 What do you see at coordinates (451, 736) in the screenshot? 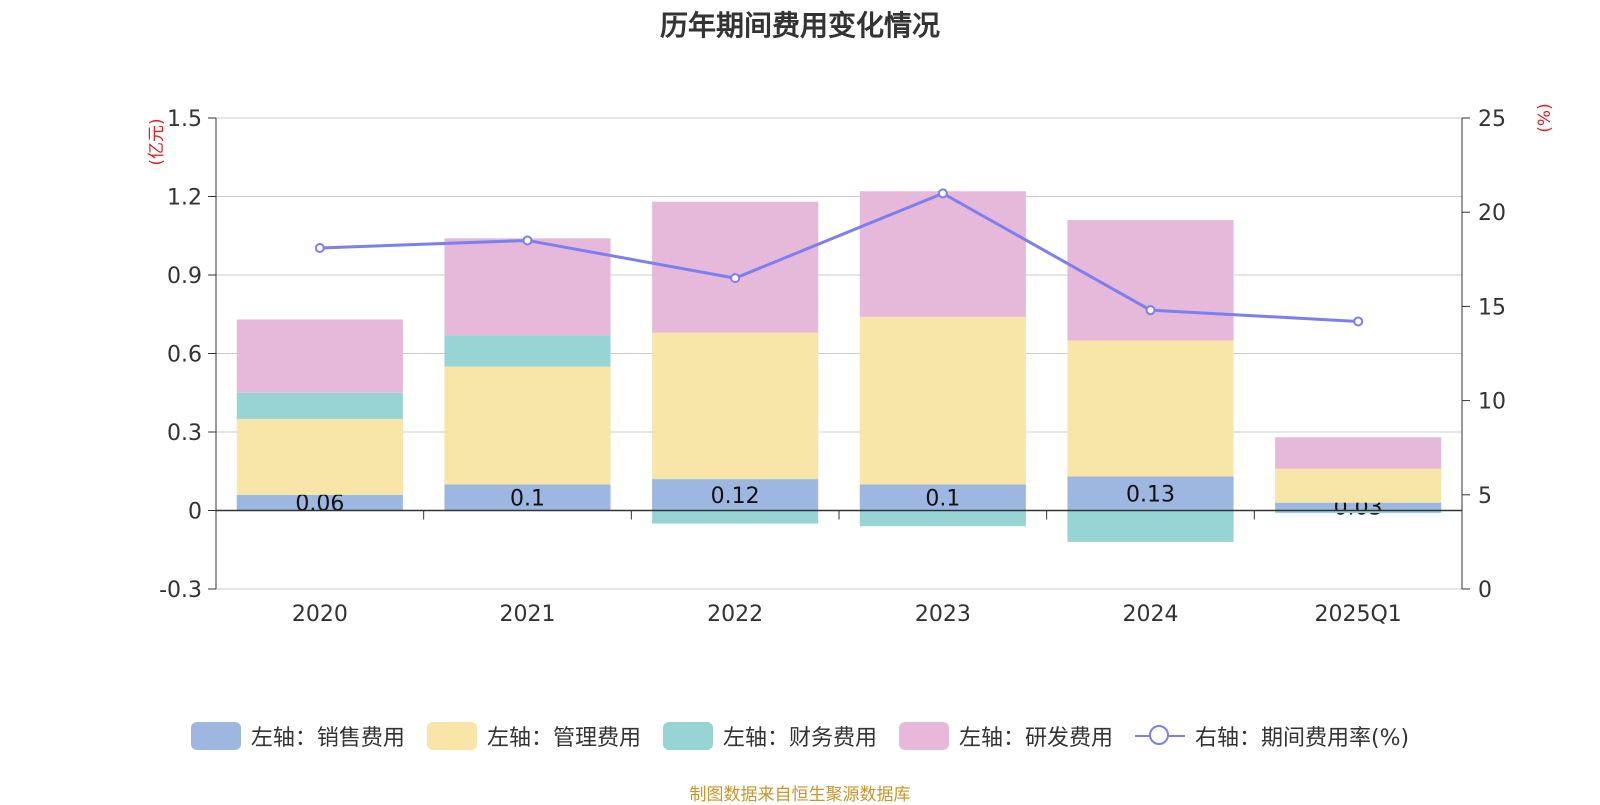
I see `legend-swatch-admin` at bounding box center [451, 736].